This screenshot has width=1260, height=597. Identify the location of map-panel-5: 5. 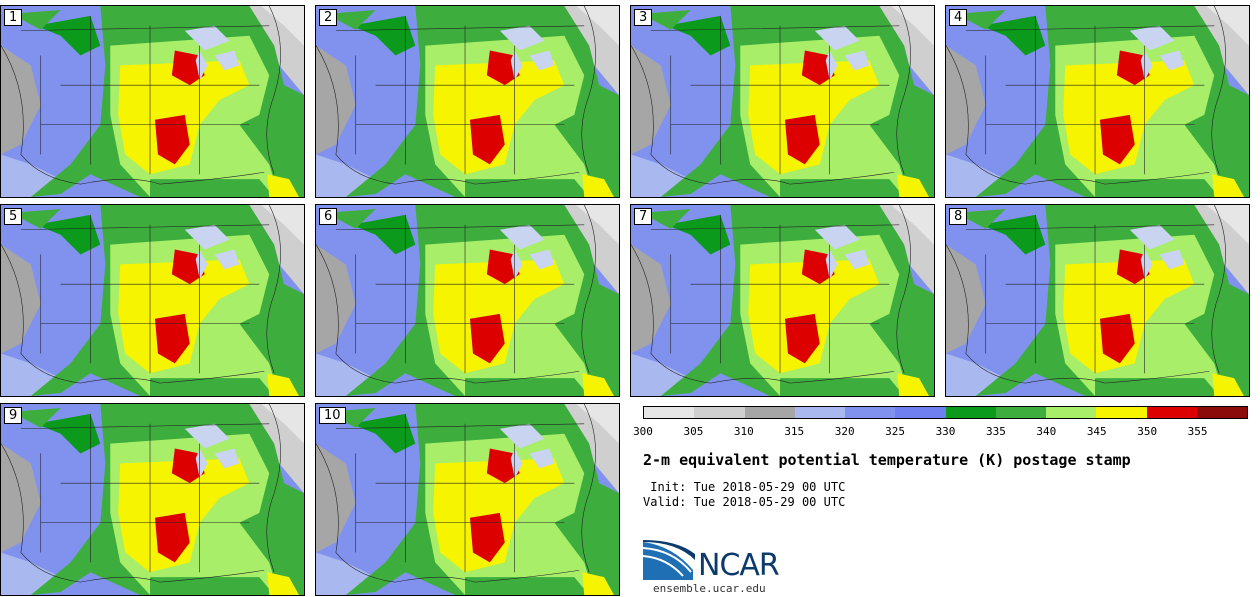
(152, 300).